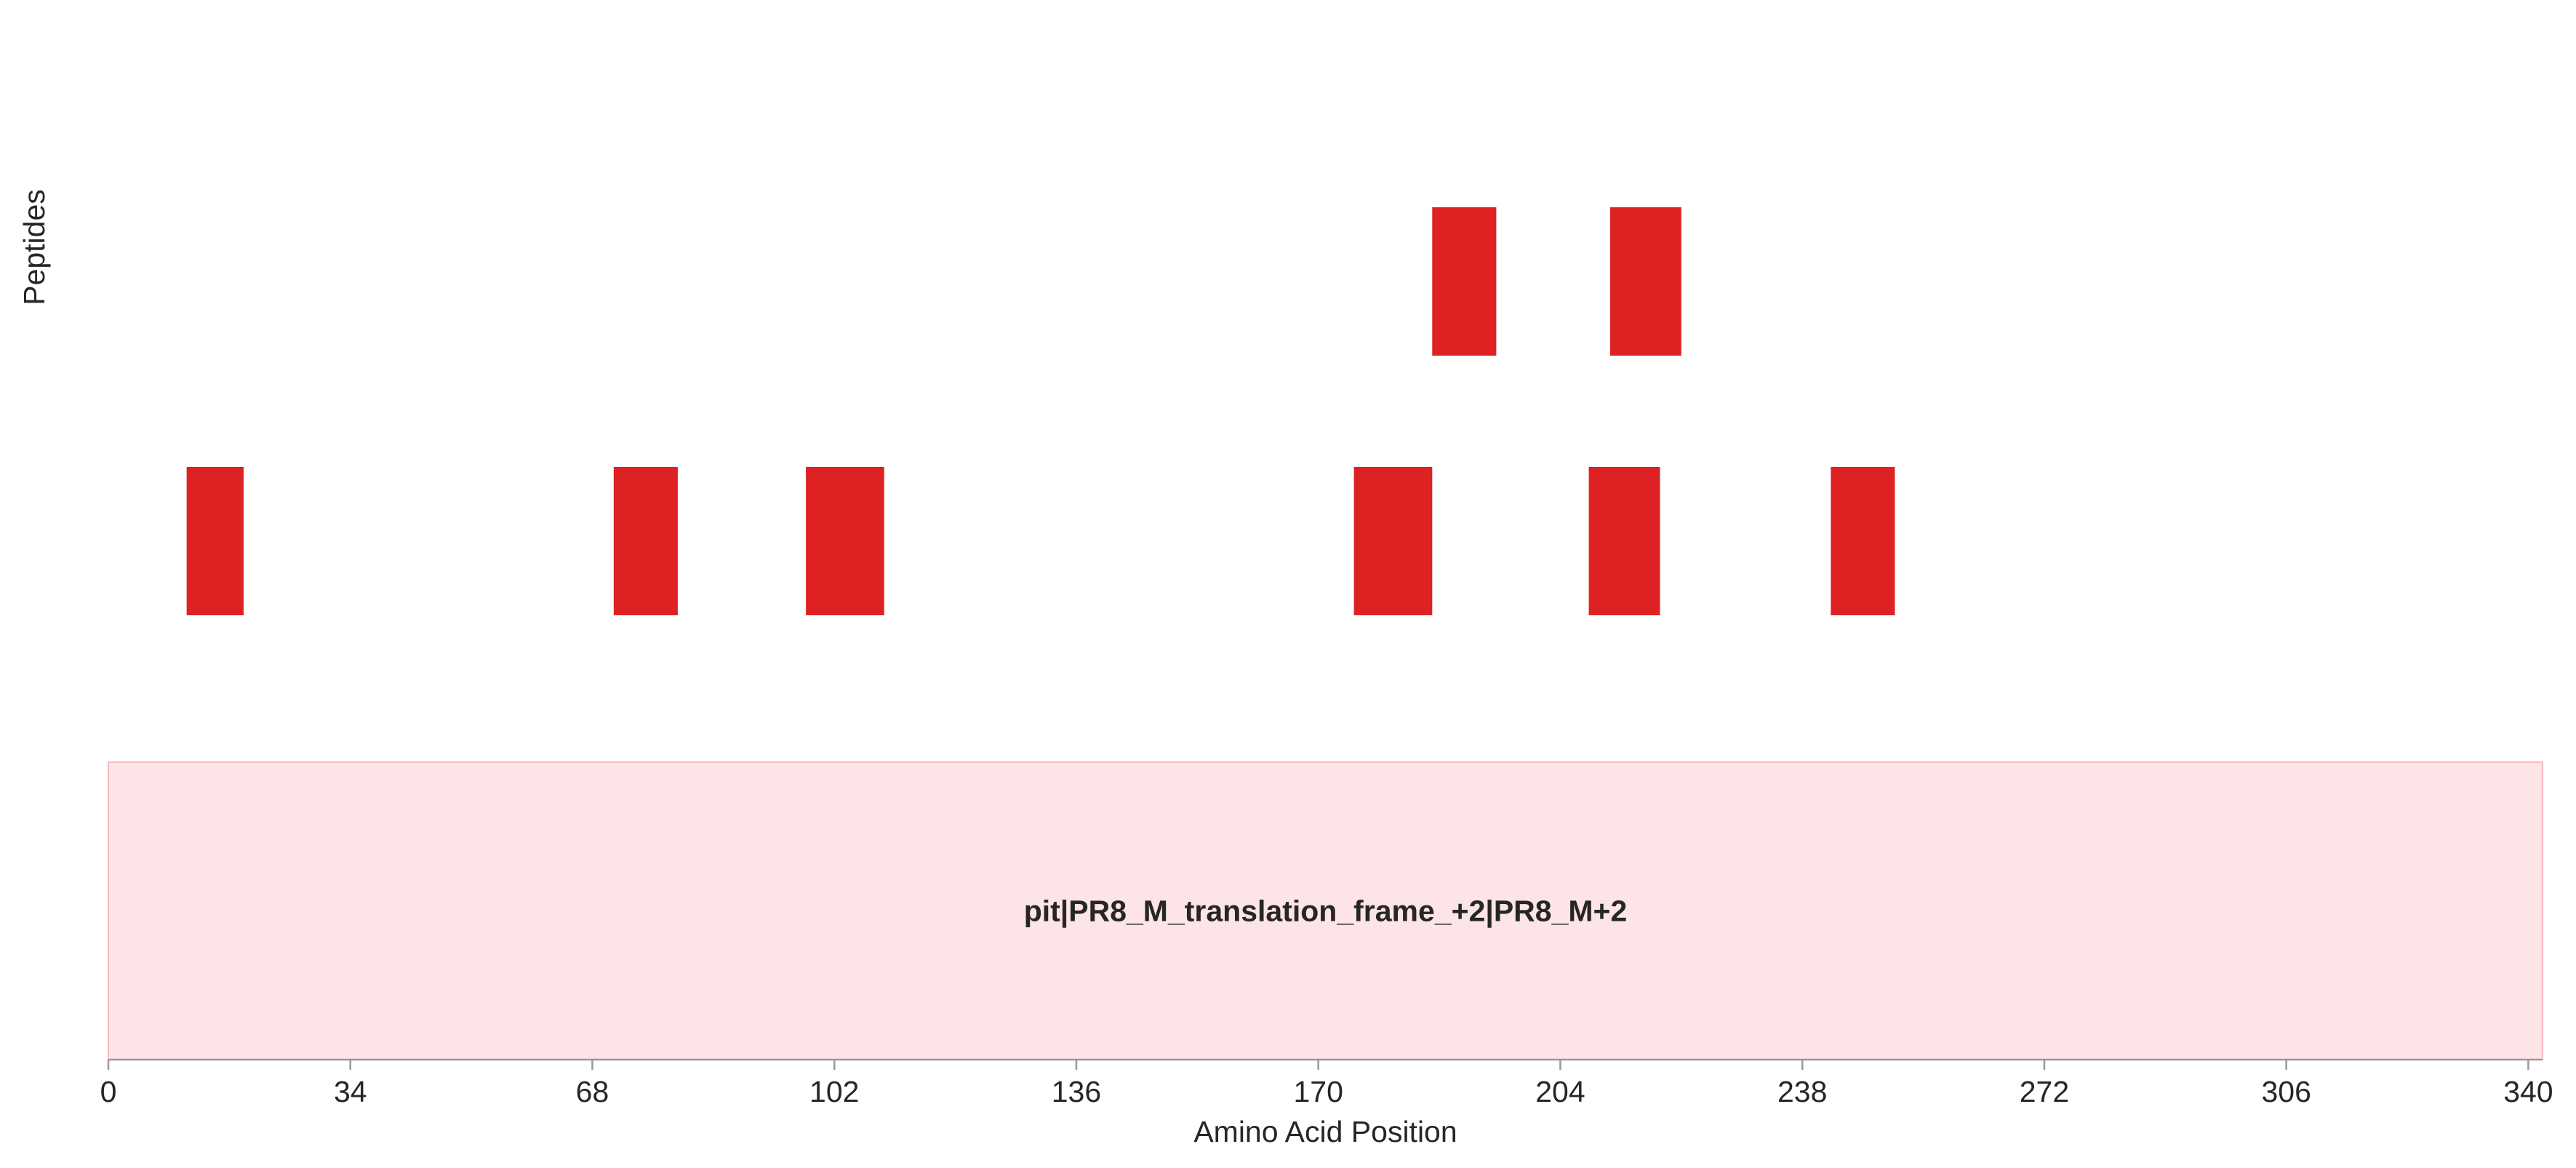  I want to click on x-axis: 0 34 68 102 136 170 204 238 272 306 340, so click(1326, 1083).